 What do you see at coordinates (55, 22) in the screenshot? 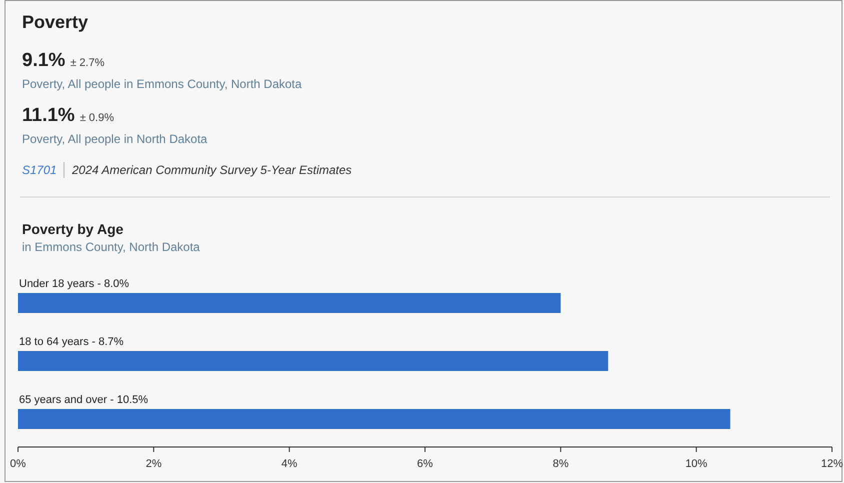
I see `text: Poverty` at bounding box center [55, 22].